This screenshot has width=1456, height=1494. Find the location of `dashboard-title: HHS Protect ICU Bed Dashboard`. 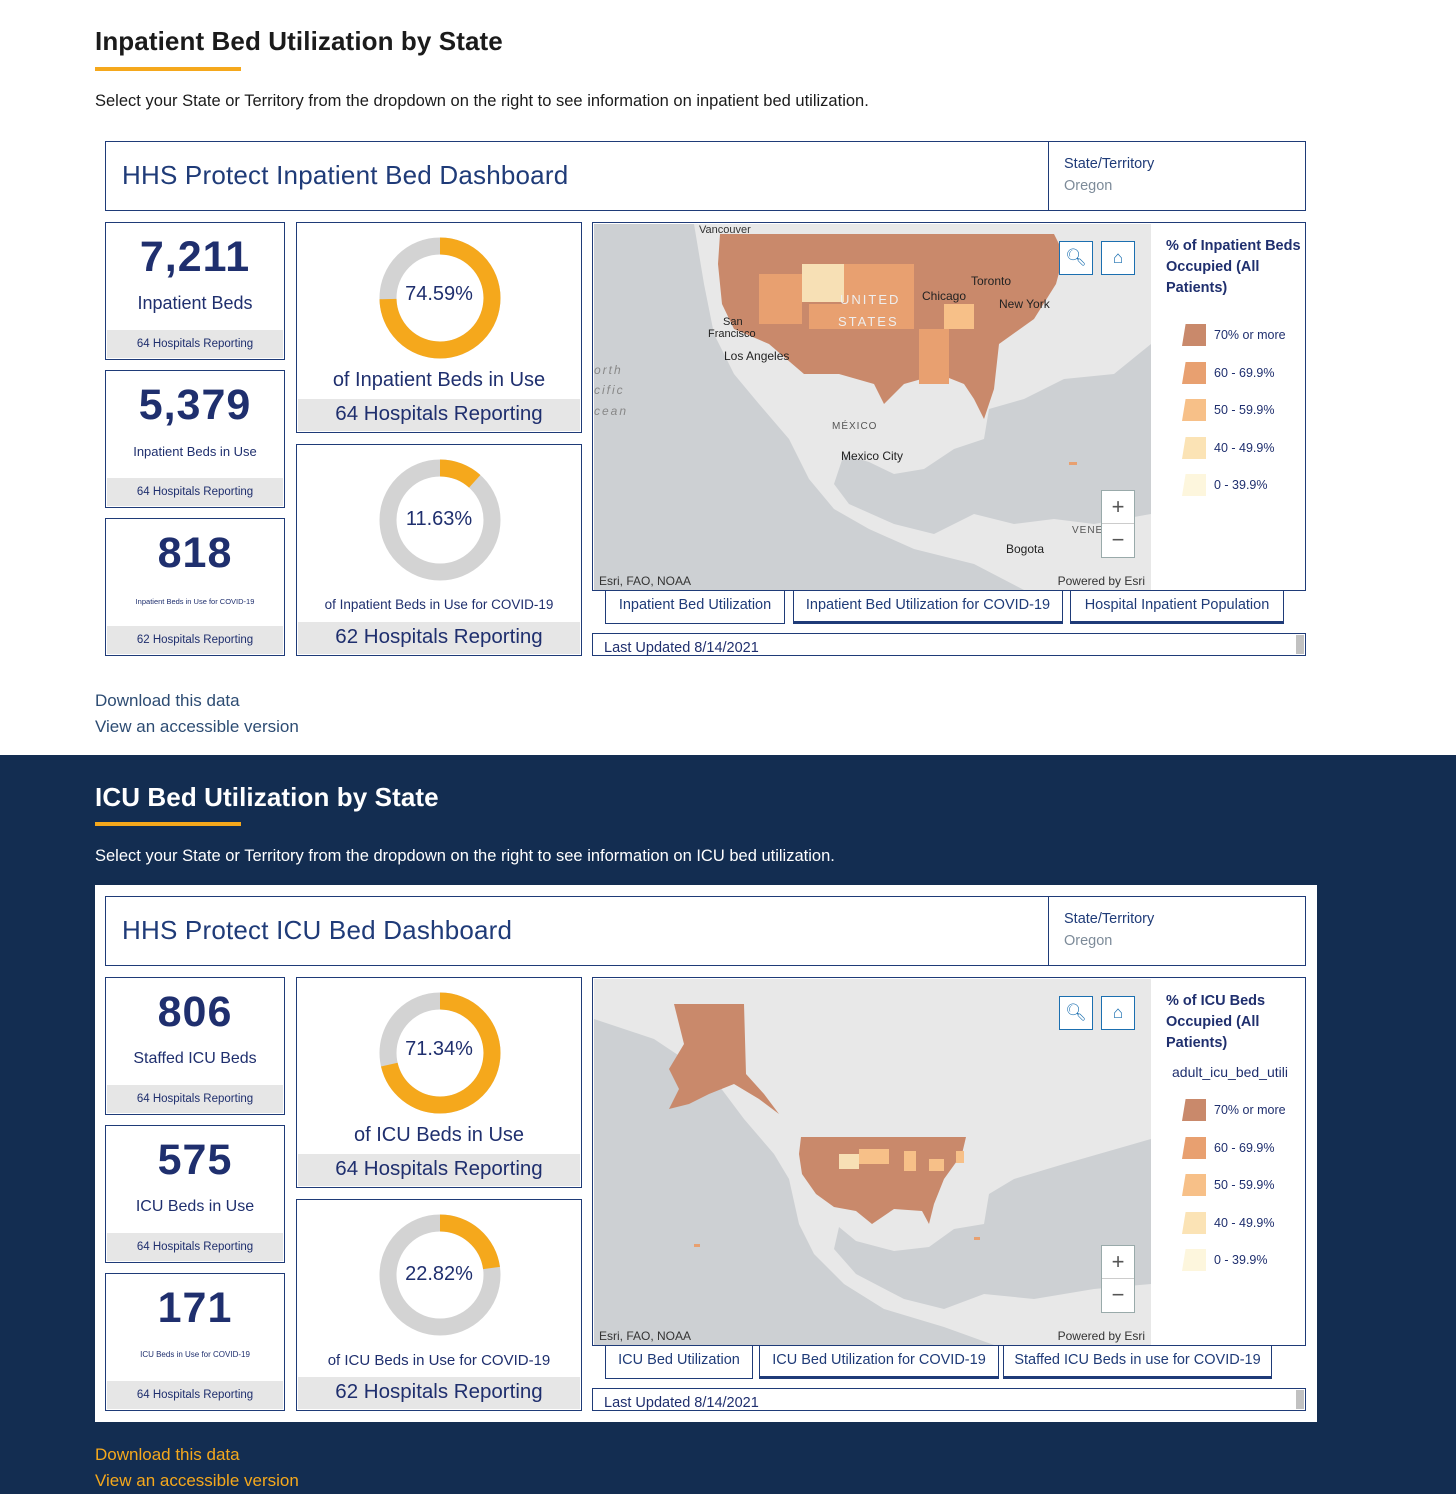

dashboard-title: HHS Protect ICU Bed Dashboard is located at coordinates (317, 930).